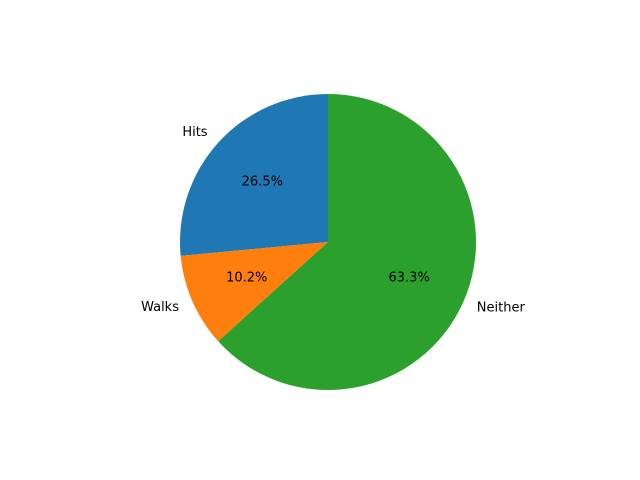 This screenshot has width=640, height=480. What do you see at coordinates (409, 278) in the screenshot?
I see `slice-percent-neither: 63.3%` at bounding box center [409, 278].